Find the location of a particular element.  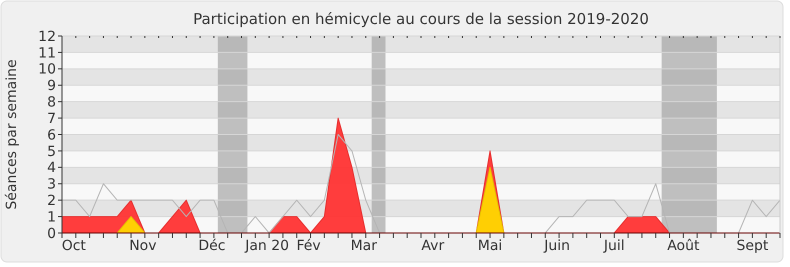

x-tick-label: Mai is located at coordinates (490, 246).